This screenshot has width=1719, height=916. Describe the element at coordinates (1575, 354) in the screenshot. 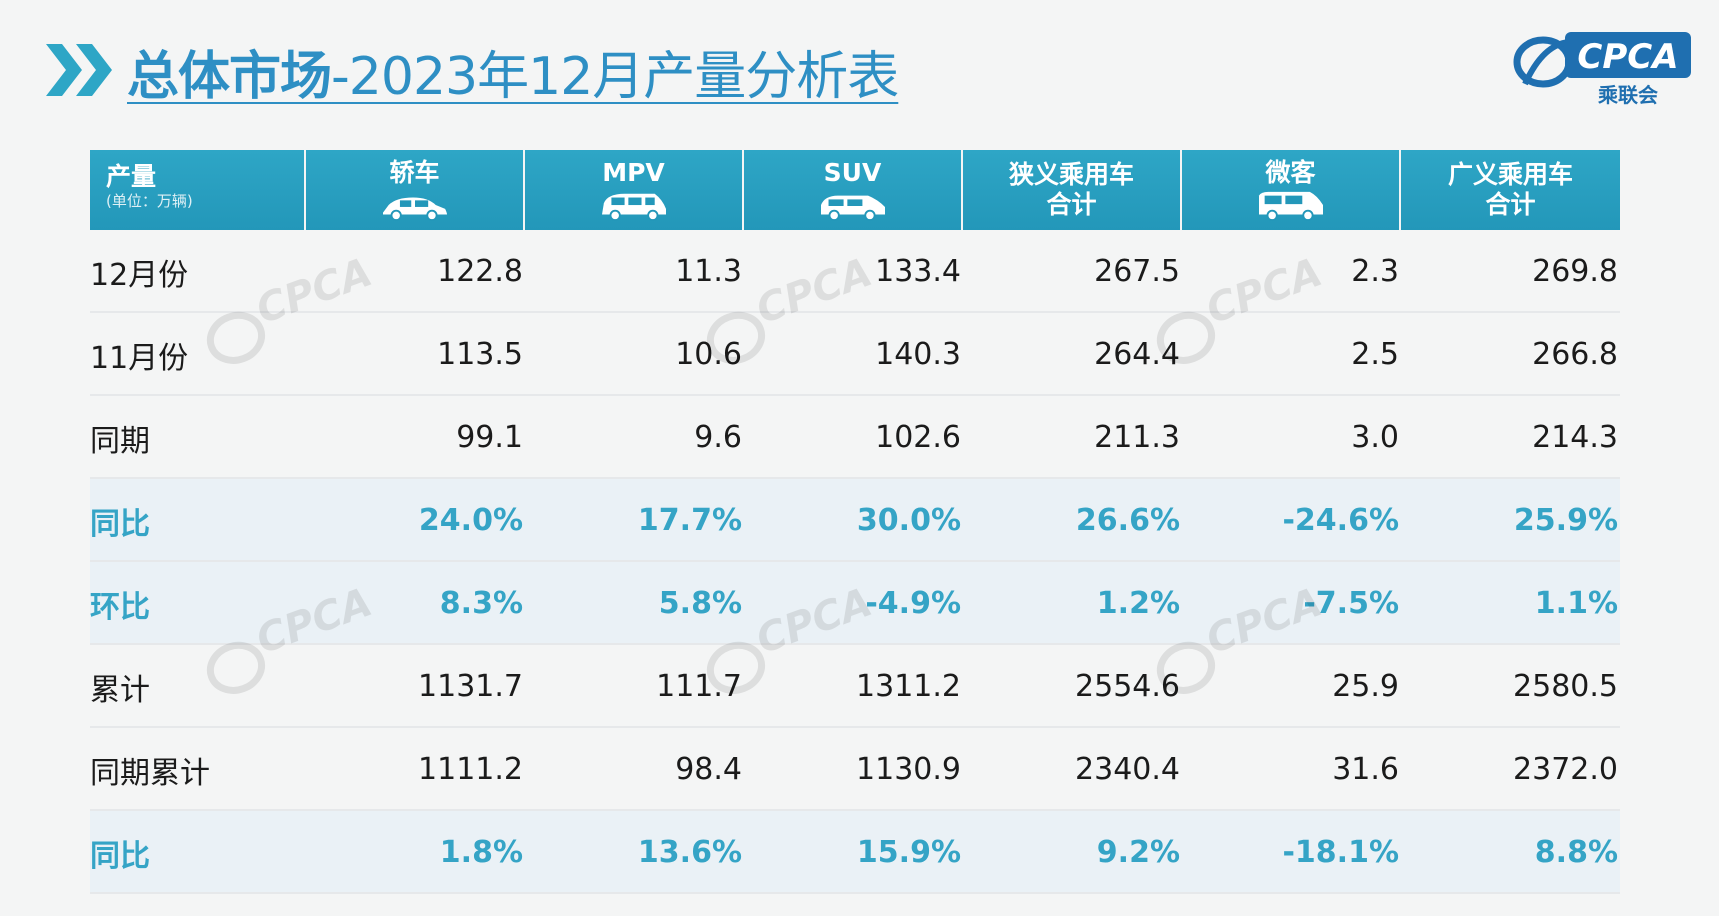

I see `table-cell: 266.8` at that location.